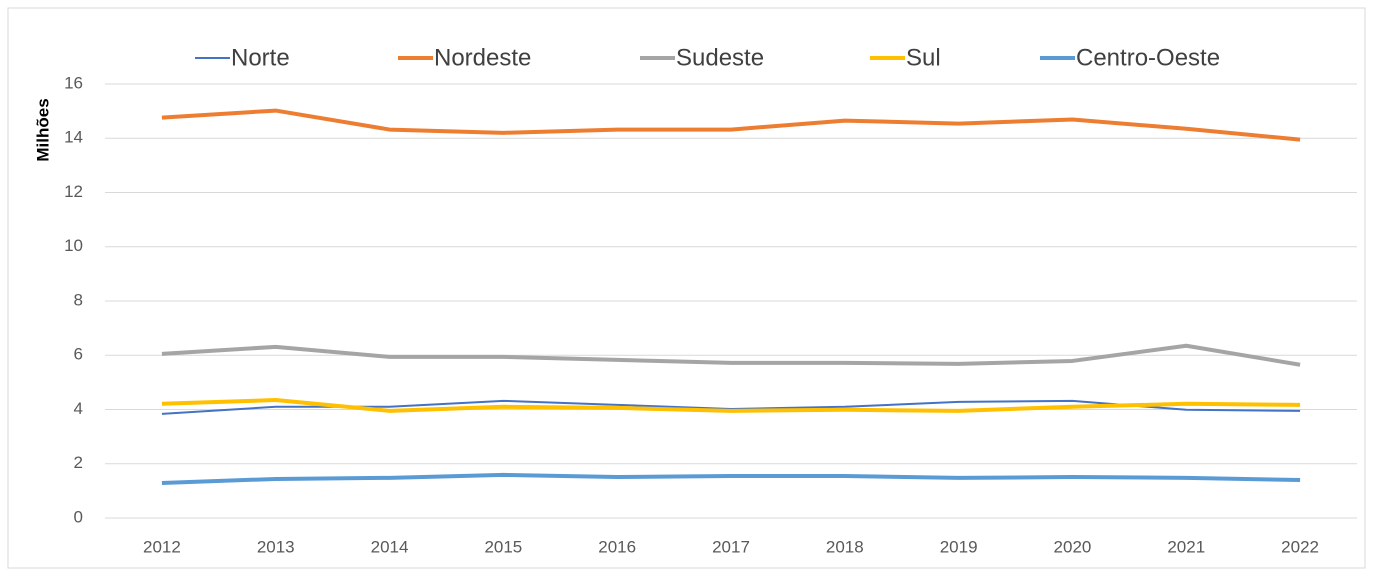  I want to click on legend-text: Centro-Oeste, so click(1148, 57).